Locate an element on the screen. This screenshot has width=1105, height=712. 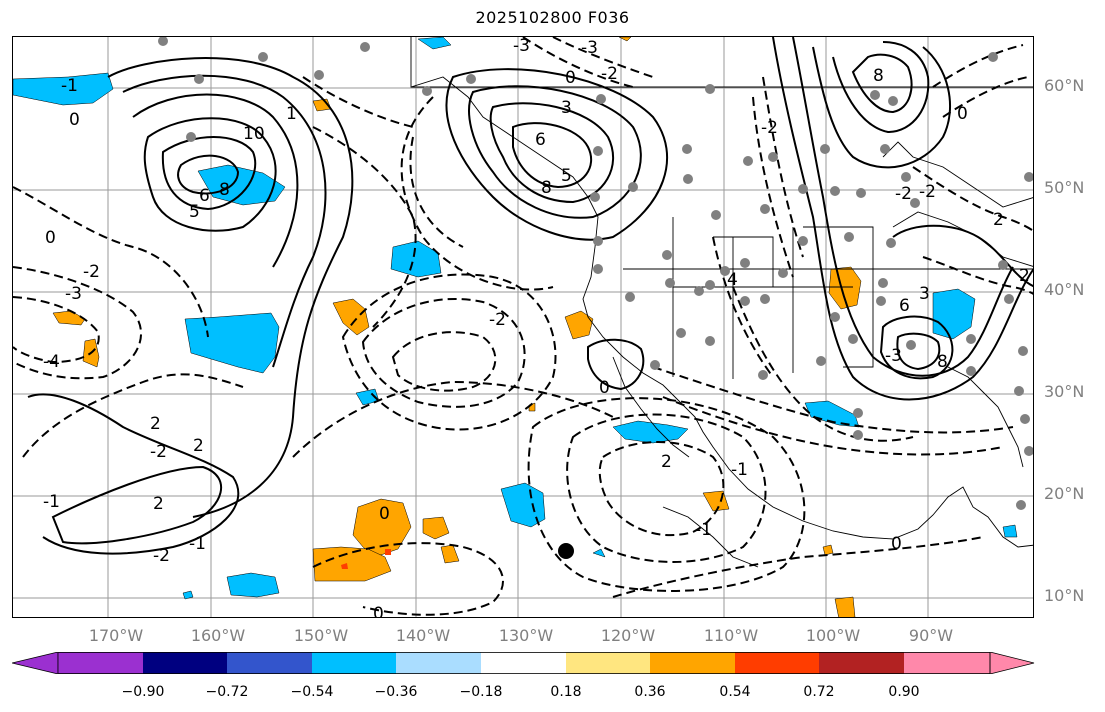
lat-label-30: 30°N is located at coordinates (1064, 391).